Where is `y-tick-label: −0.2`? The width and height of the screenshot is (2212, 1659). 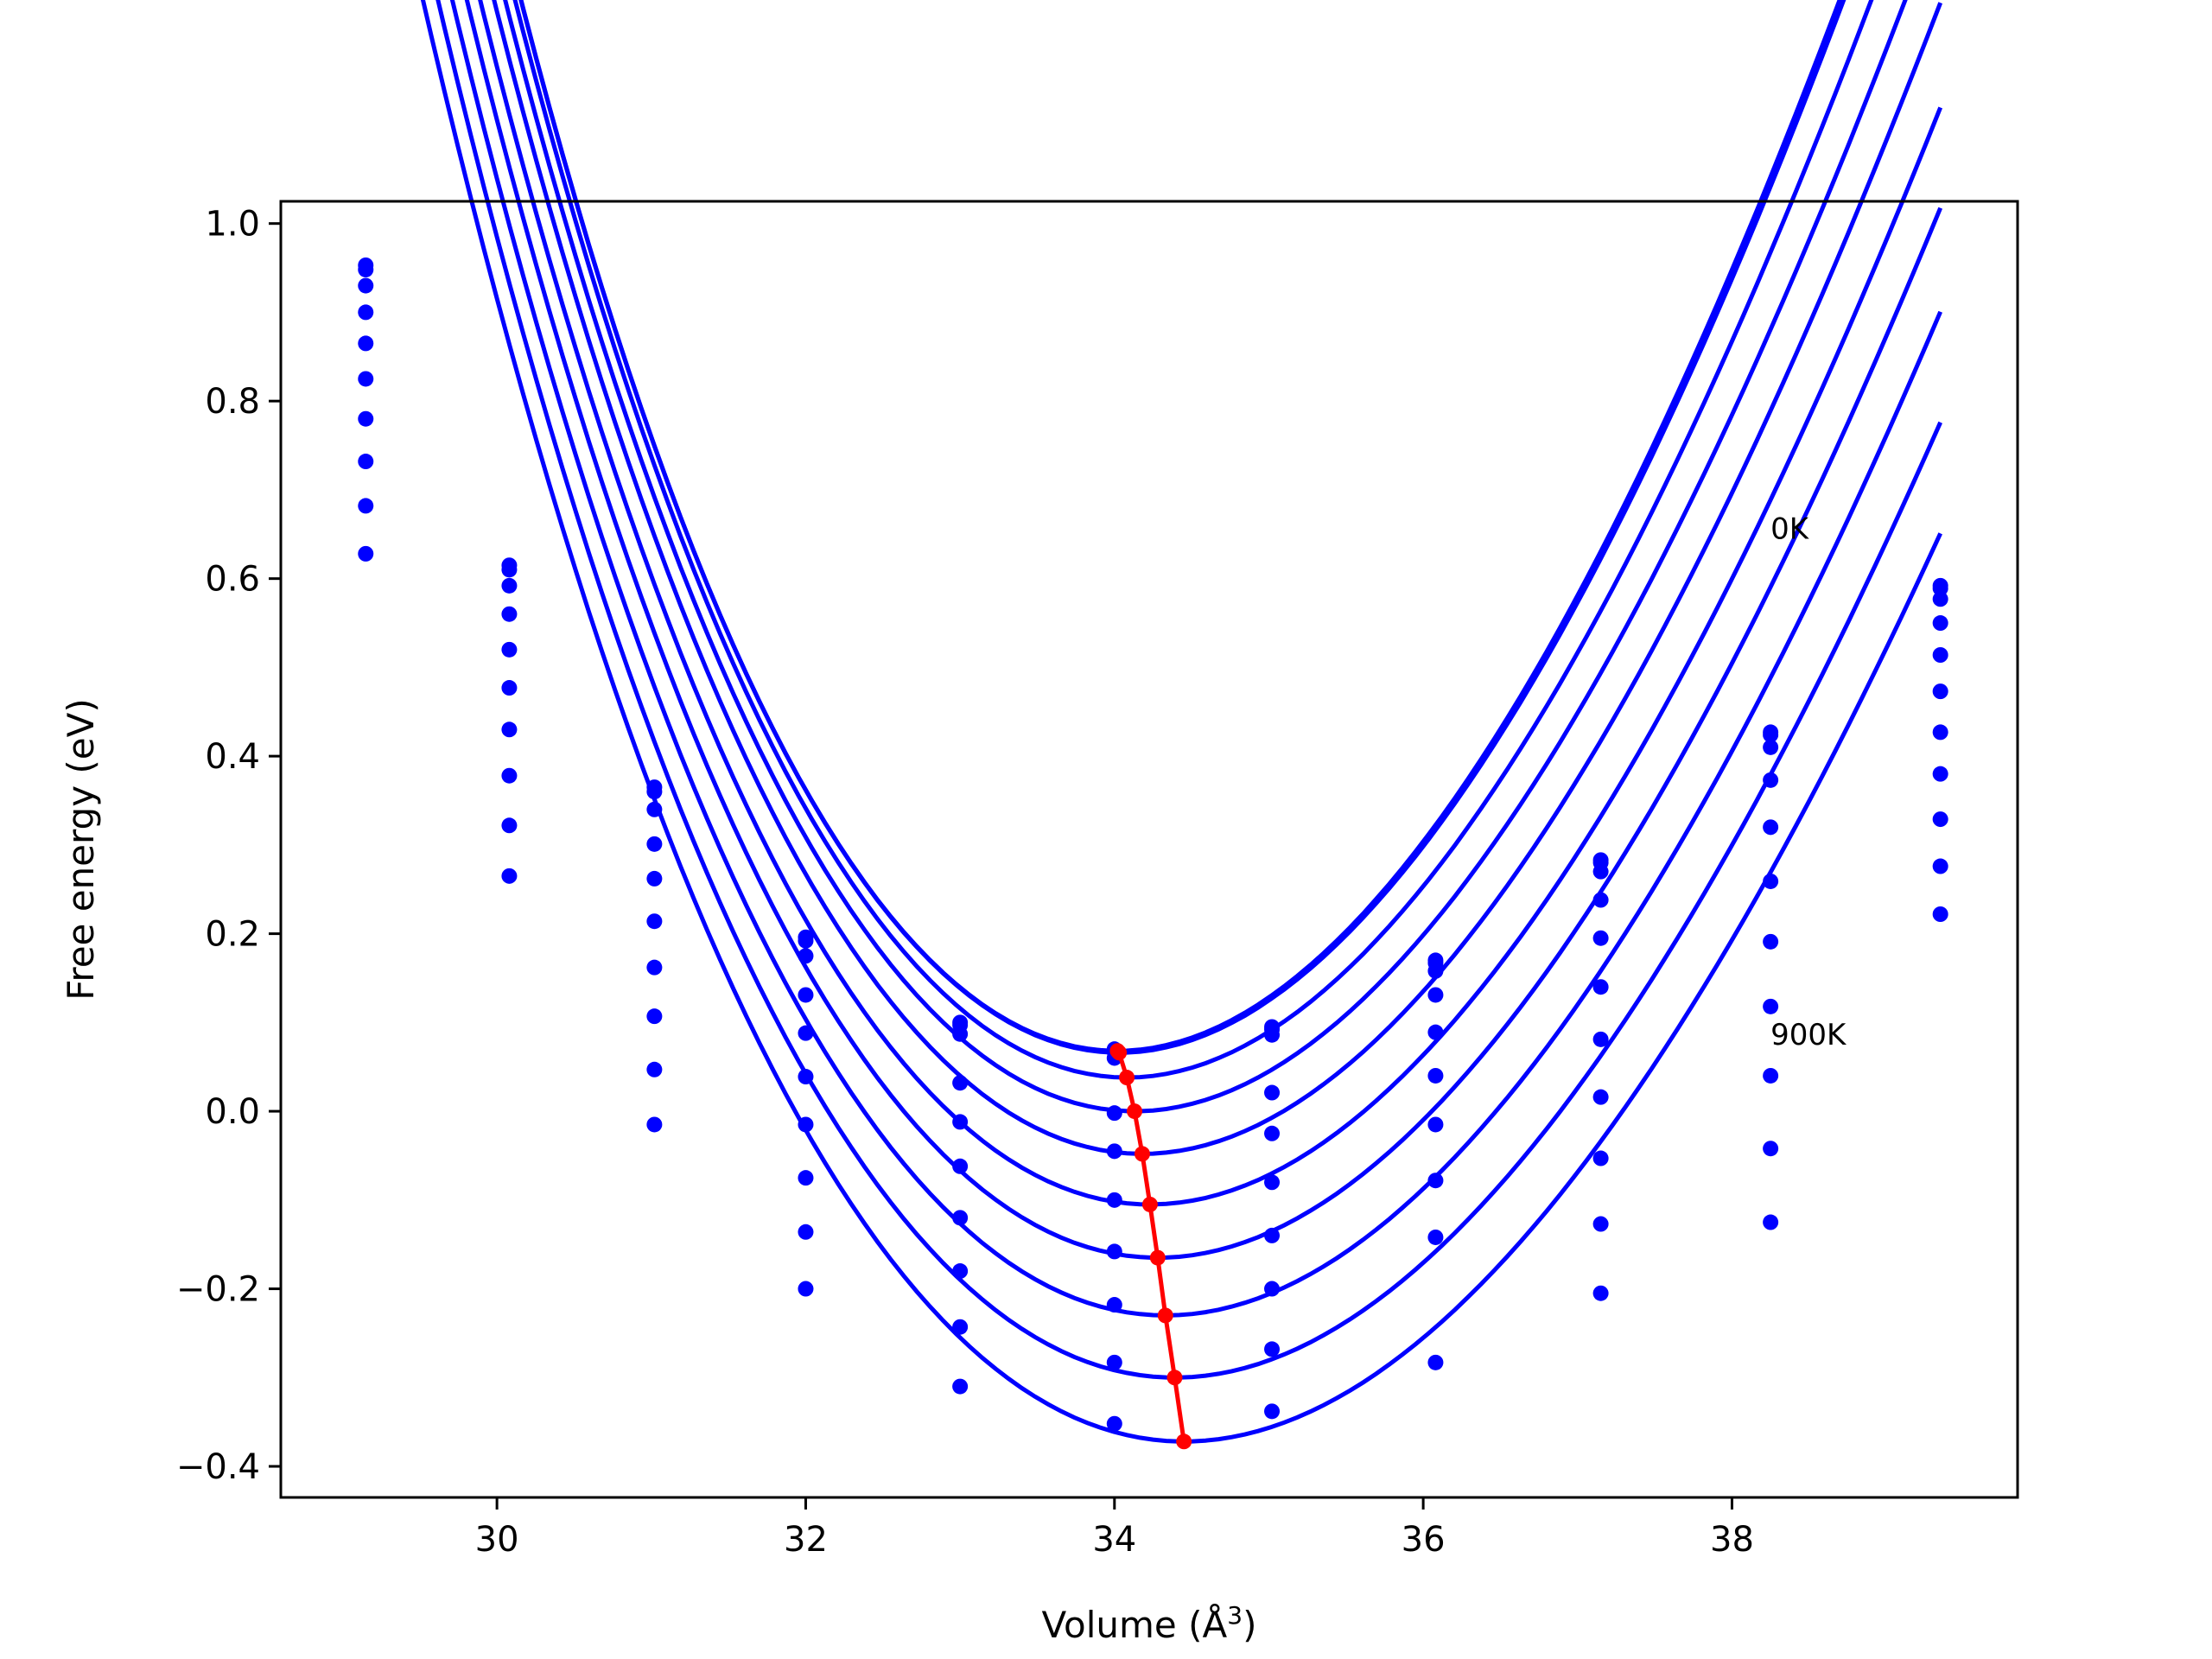
y-tick-label: −0.2 is located at coordinates (218, 1290).